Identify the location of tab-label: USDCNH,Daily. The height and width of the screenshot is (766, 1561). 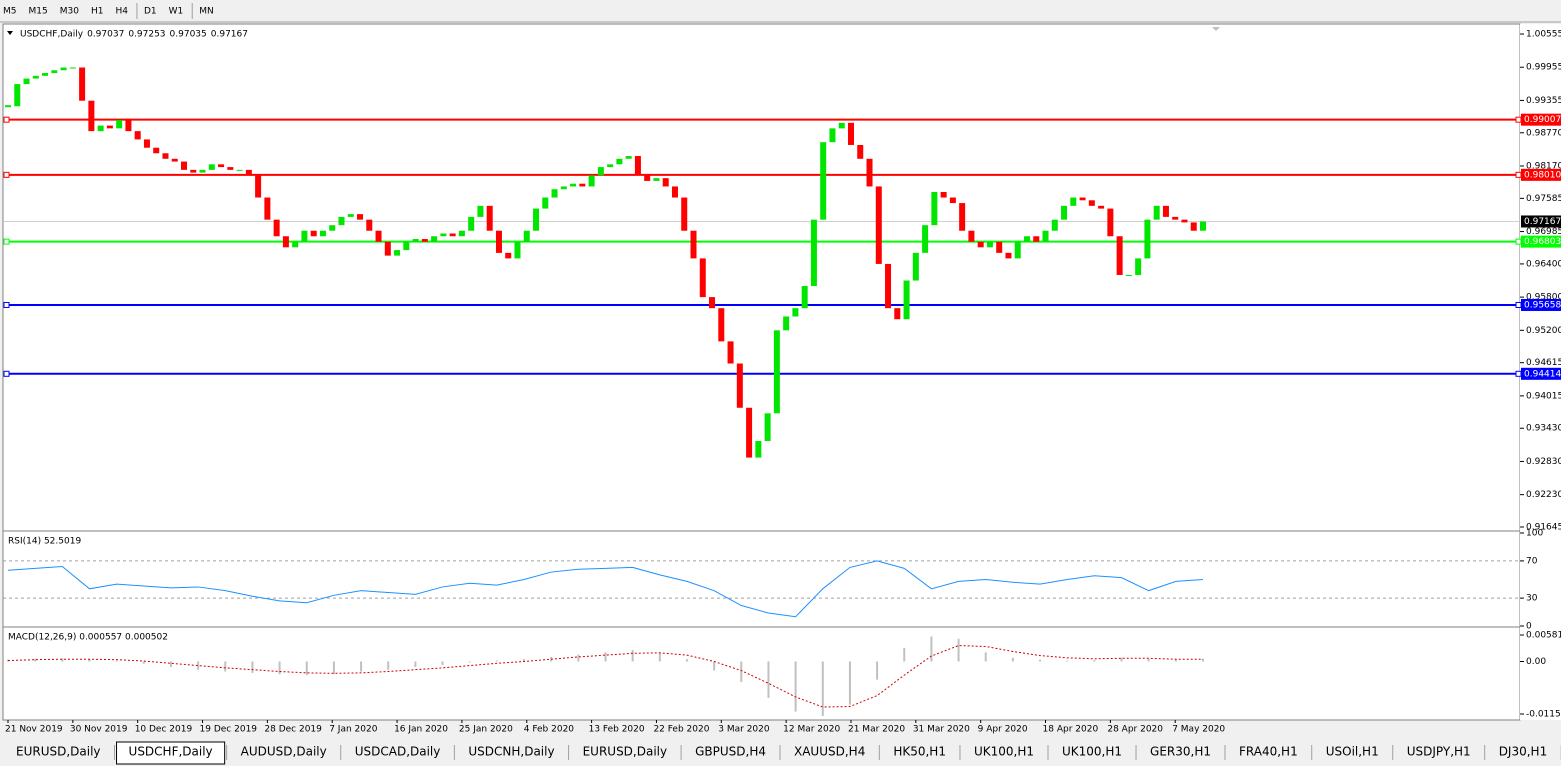
(511, 752).